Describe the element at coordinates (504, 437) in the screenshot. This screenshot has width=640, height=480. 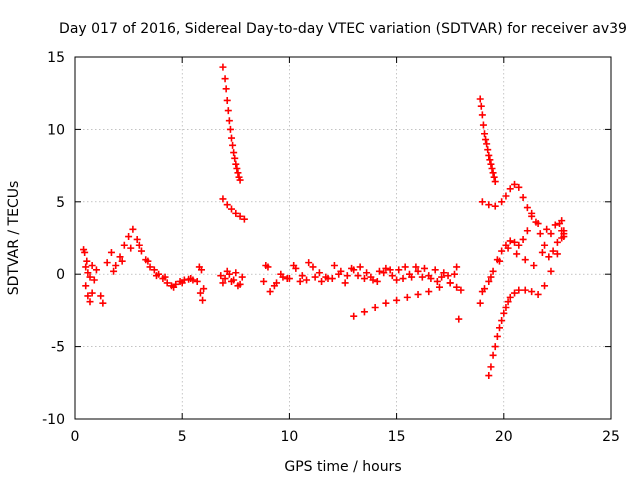
I see `x-tick-label: 20` at that location.